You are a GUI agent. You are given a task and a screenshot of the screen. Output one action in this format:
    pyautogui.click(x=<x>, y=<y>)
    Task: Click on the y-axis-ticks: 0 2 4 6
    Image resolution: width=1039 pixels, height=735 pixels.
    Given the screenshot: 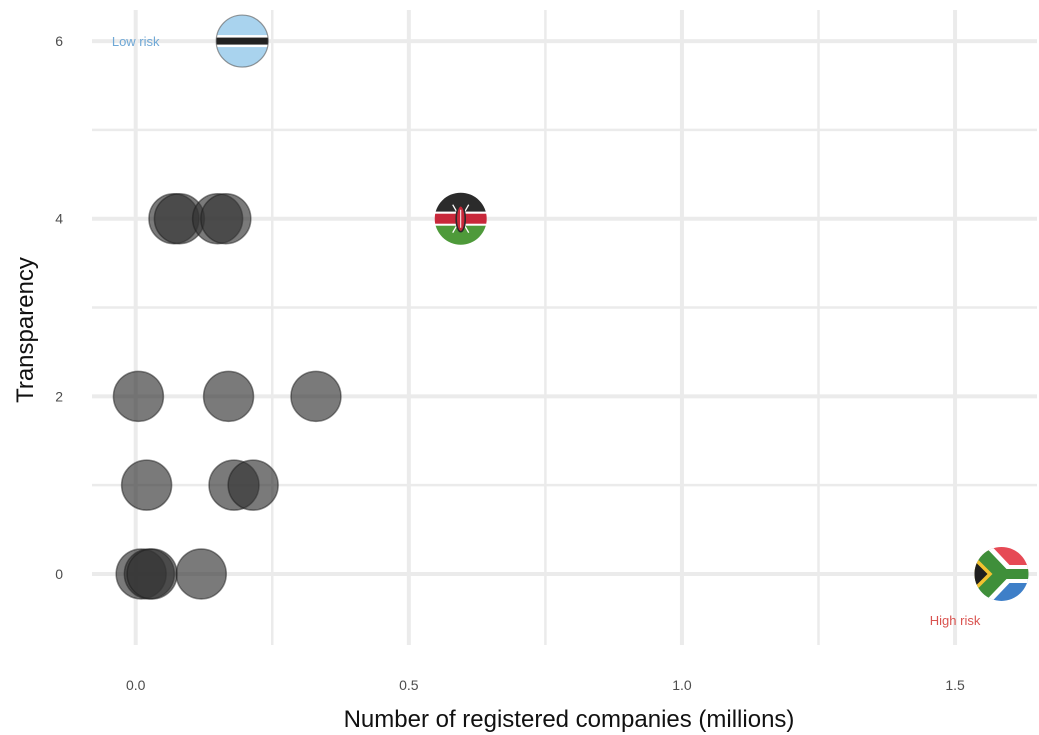 What is the action you would take?
    pyautogui.click(x=59, y=307)
    